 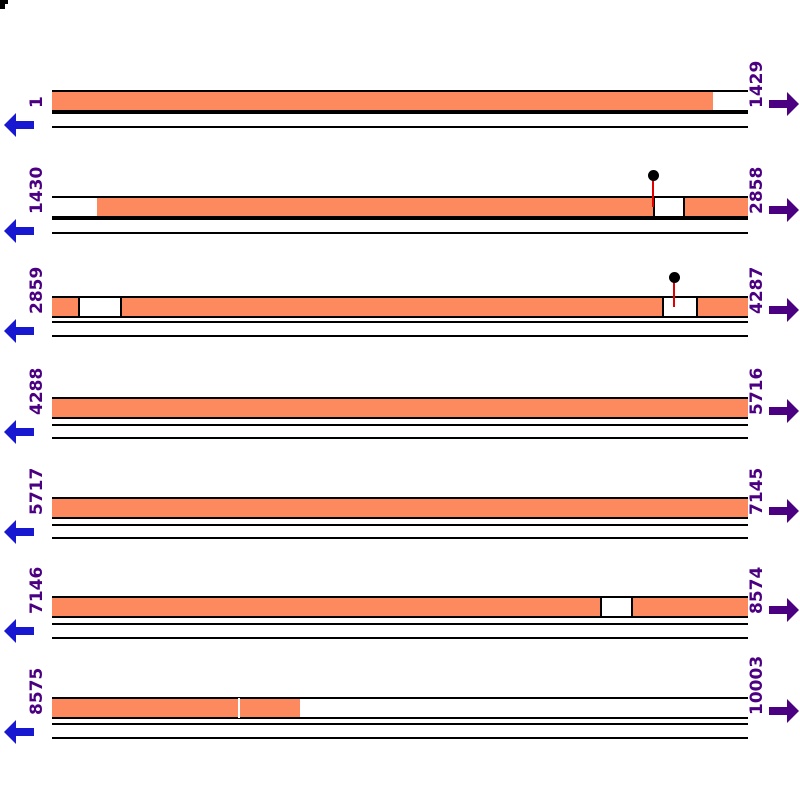 I want to click on track-start-position-label: 1430, so click(x=37, y=190).